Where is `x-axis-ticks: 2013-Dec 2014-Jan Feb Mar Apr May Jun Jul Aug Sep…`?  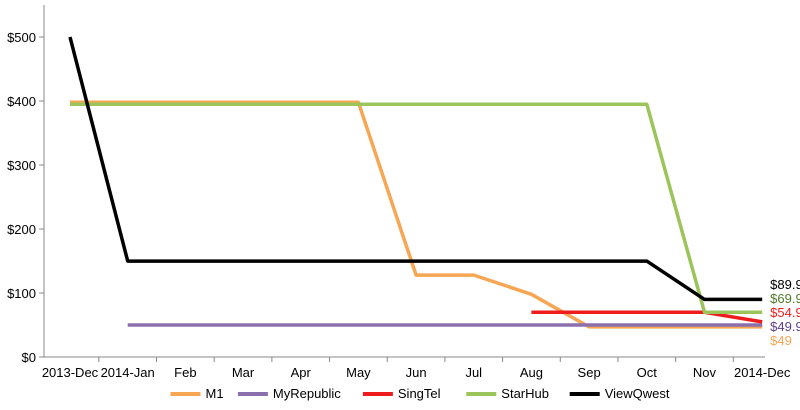
x-axis-ticks: 2013-Dec 2014-Jan Feb Mar Apr May Jun Jul Aug Sep… is located at coordinates (416, 368).